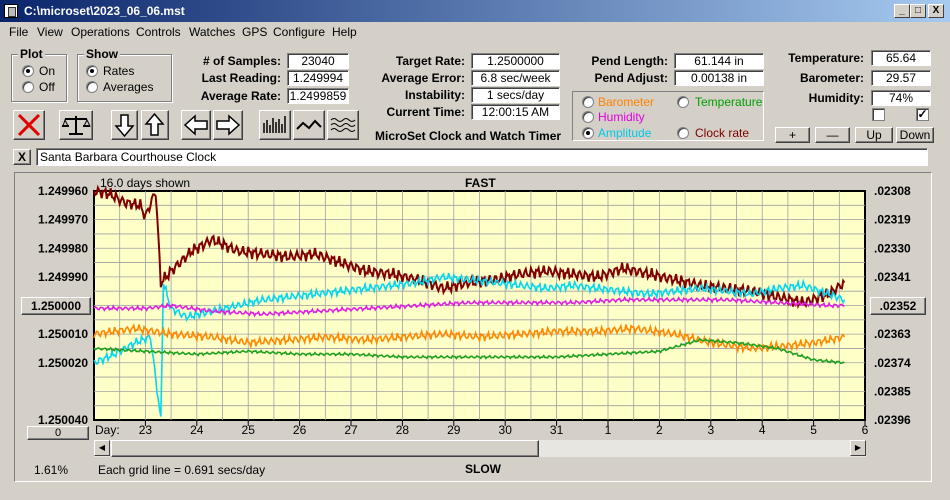 This screenshot has height=500, width=950. Describe the element at coordinates (344, 32) in the screenshot. I see `menu-help: Help` at that location.